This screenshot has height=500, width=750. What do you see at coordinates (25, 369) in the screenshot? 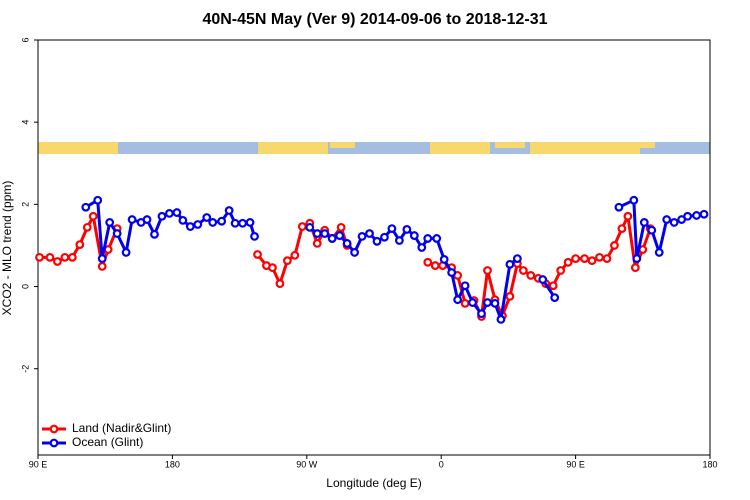
I see `y-tick-label: -2` at bounding box center [25, 369].